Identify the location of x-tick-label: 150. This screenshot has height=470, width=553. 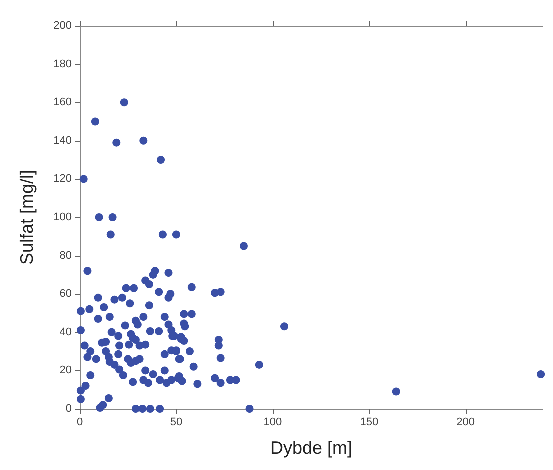
(369, 422).